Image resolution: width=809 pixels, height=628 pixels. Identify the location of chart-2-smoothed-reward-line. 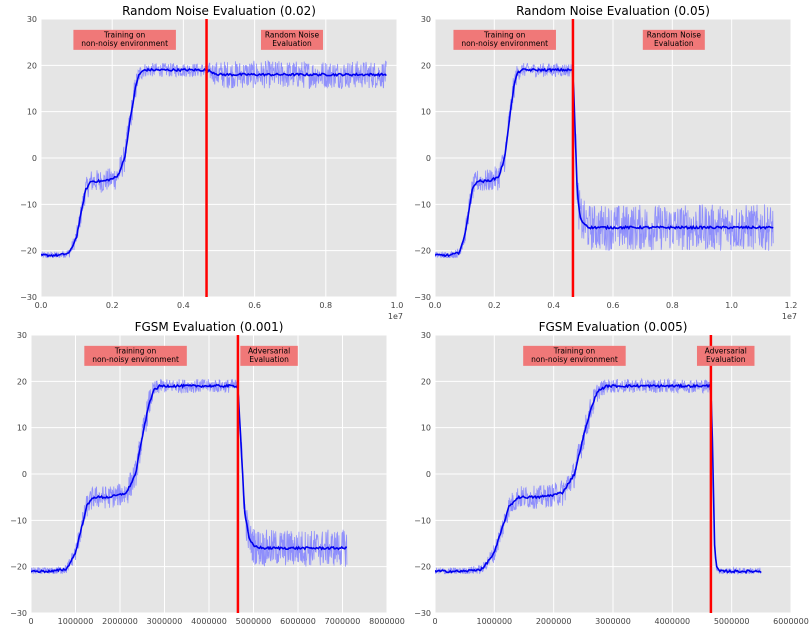
(604, 162).